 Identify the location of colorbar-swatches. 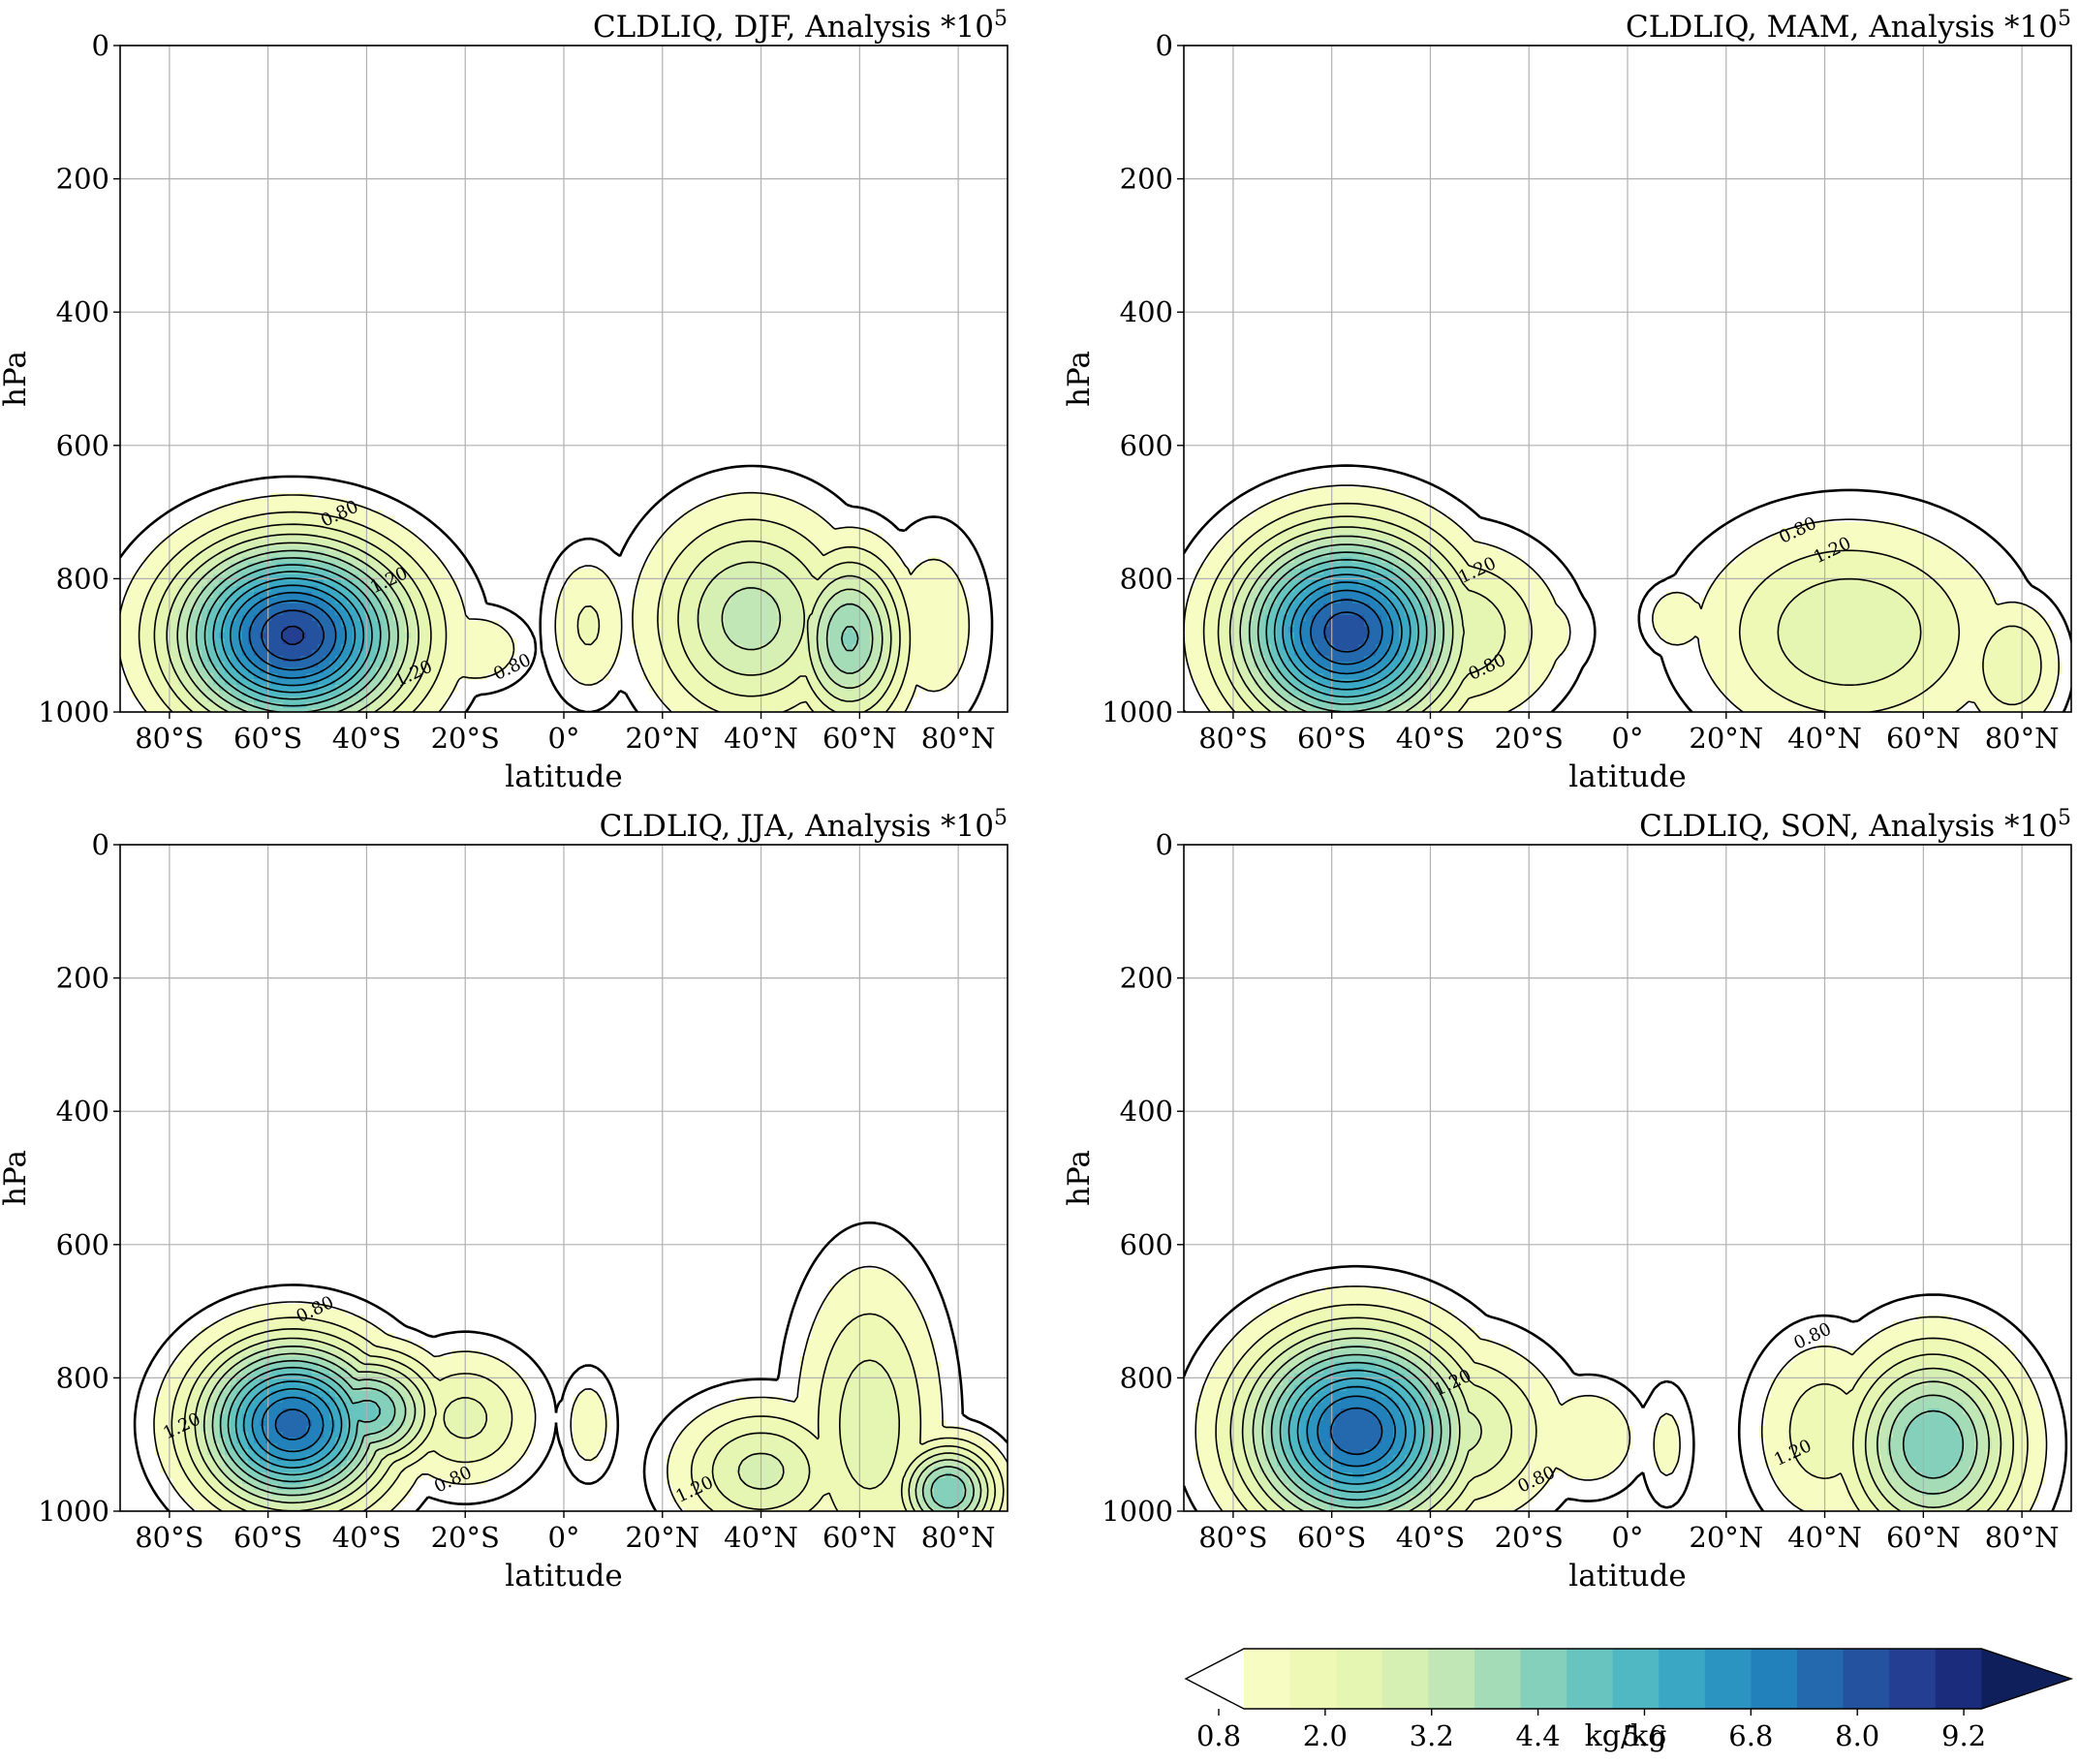
(1628, 1679).